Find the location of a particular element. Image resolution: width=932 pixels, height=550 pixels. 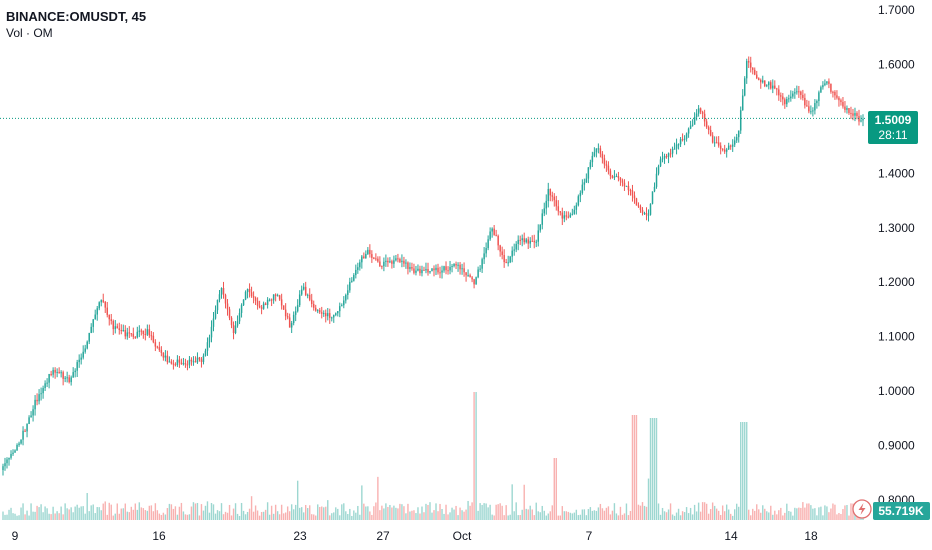

lightning-icon is located at coordinates (862, 509).